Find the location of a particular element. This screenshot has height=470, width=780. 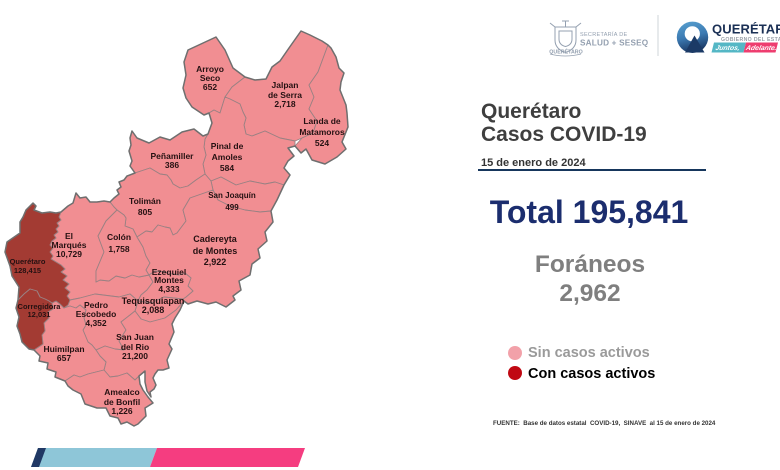

svg-text: GOBIERNO DEL ESTADO is located at coordinates (750, 40).